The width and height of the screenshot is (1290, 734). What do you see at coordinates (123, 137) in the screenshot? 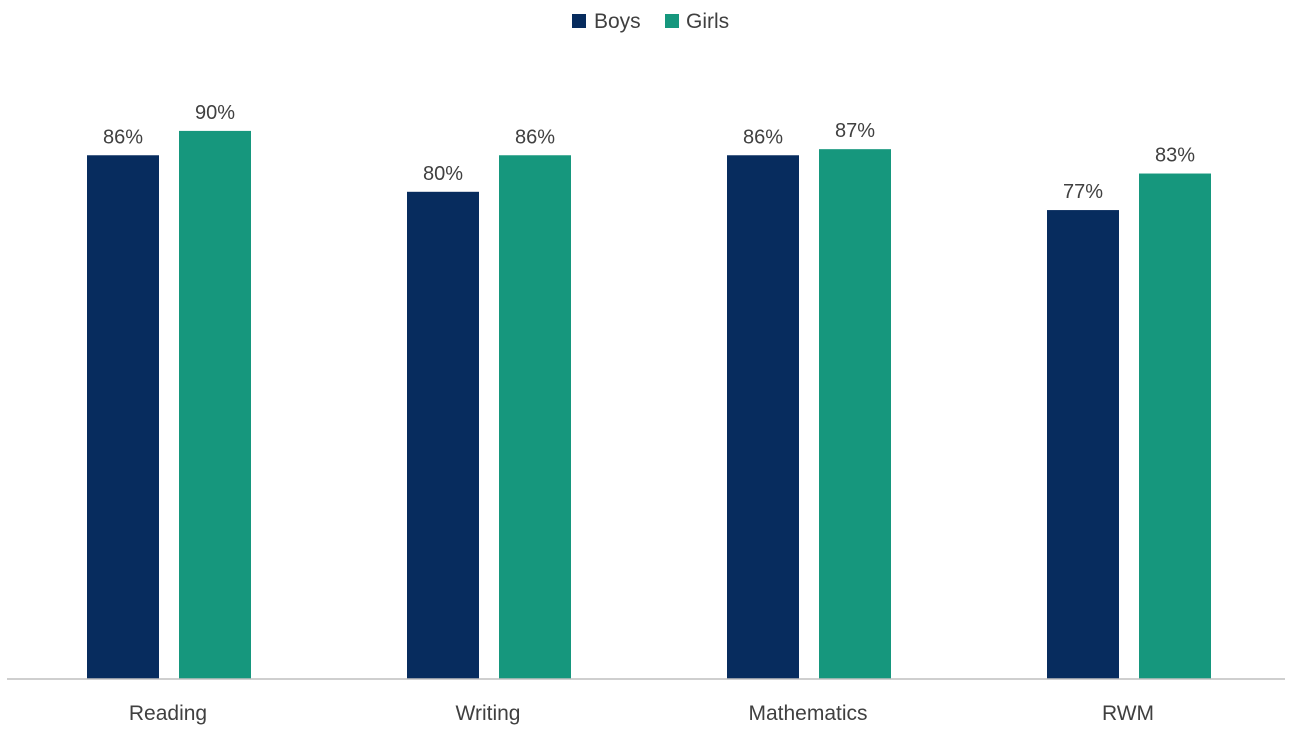
I see `data-label-reading-boys: 86%` at bounding box center [123, 137].